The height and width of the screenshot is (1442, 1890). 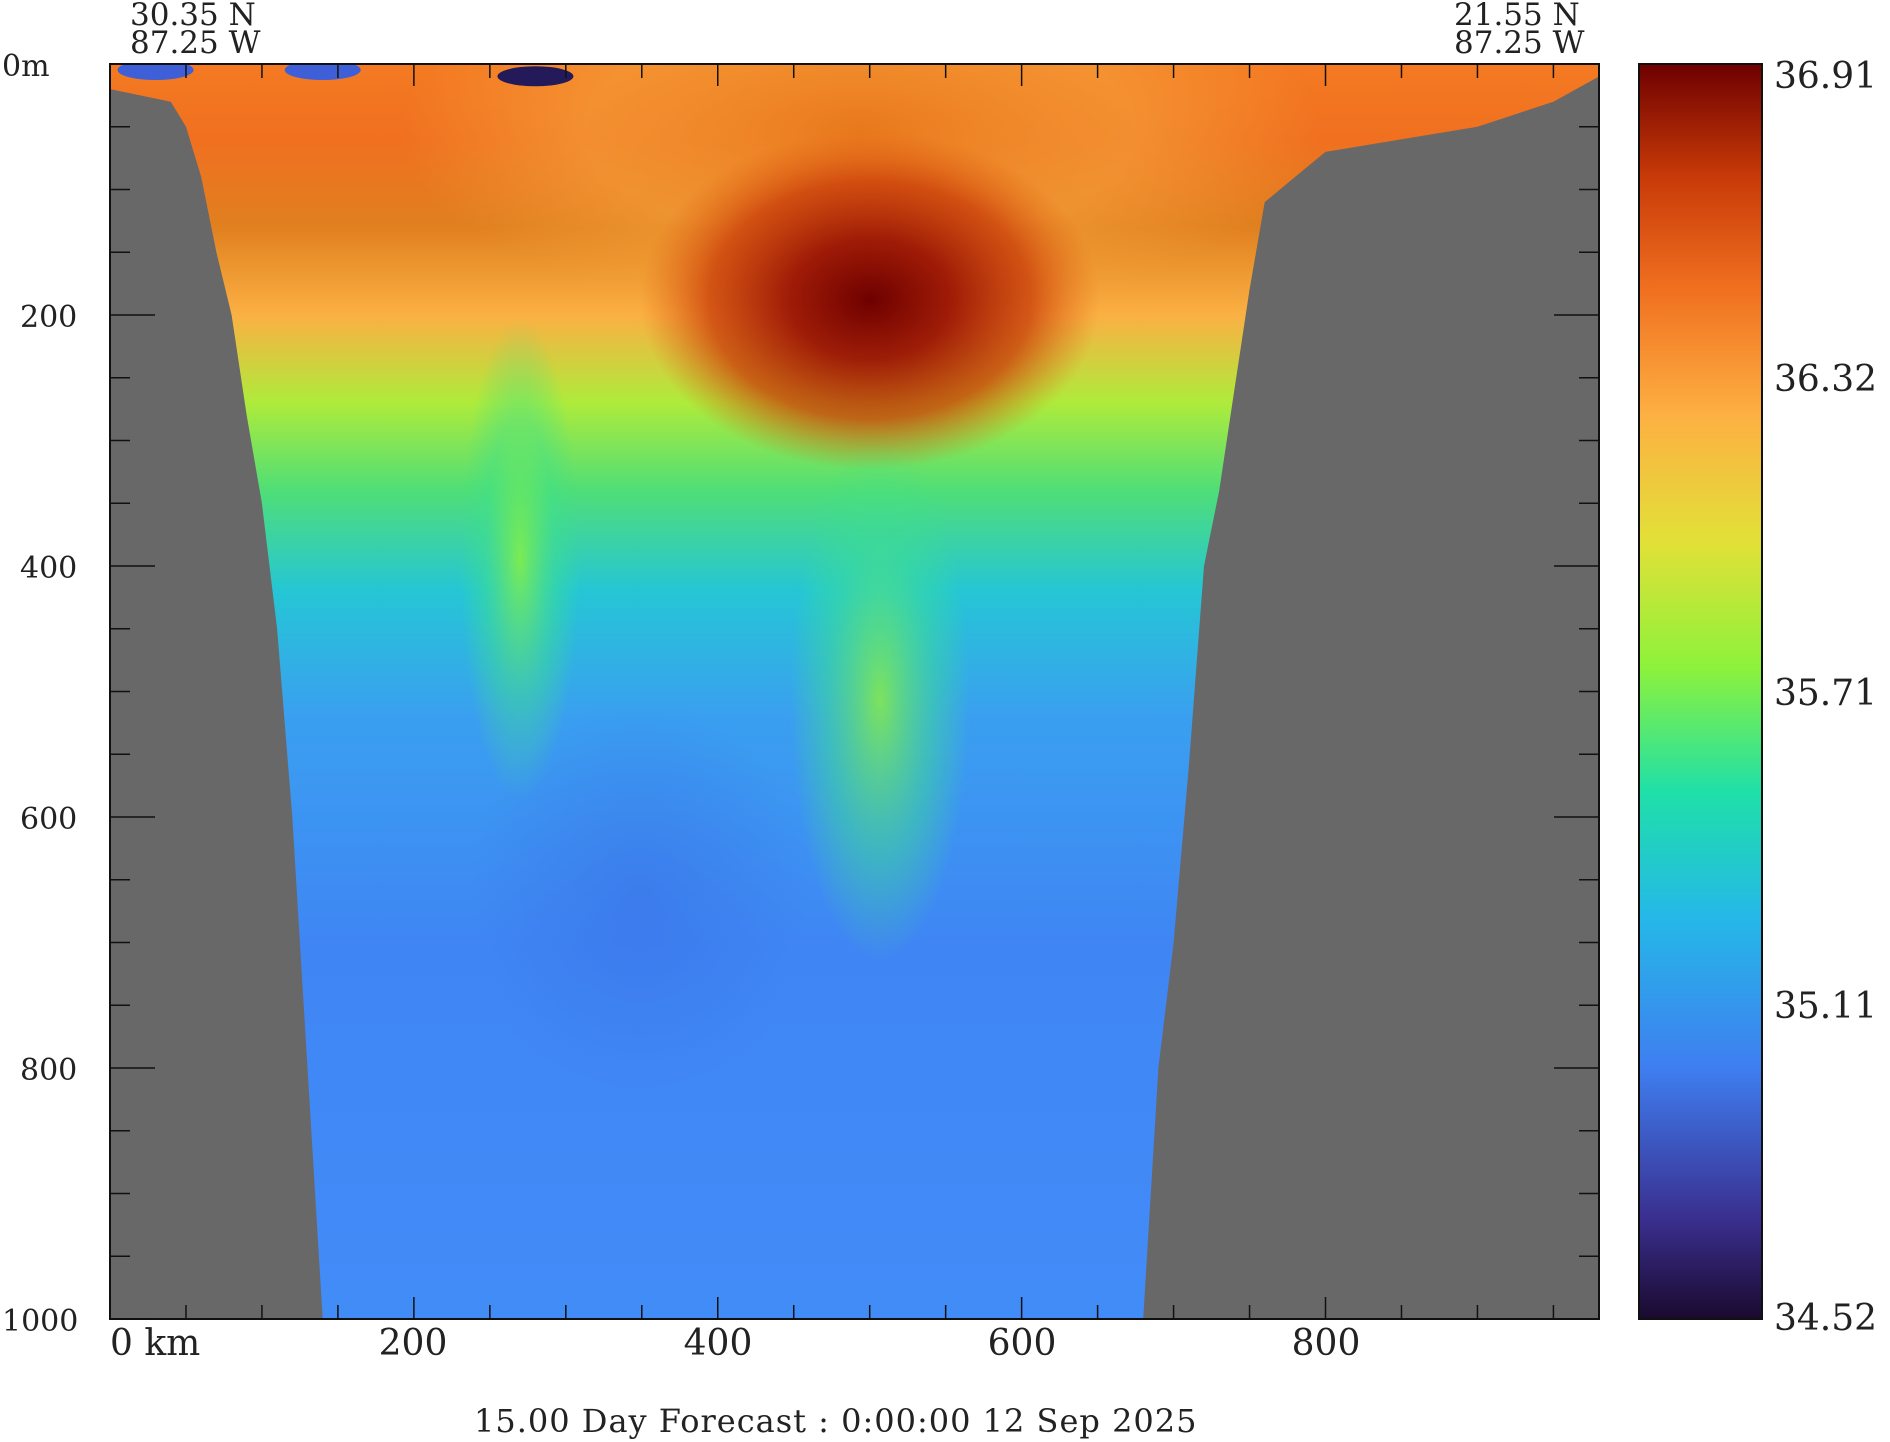 I want to click on green-tongue, so click(x=880, y=700).